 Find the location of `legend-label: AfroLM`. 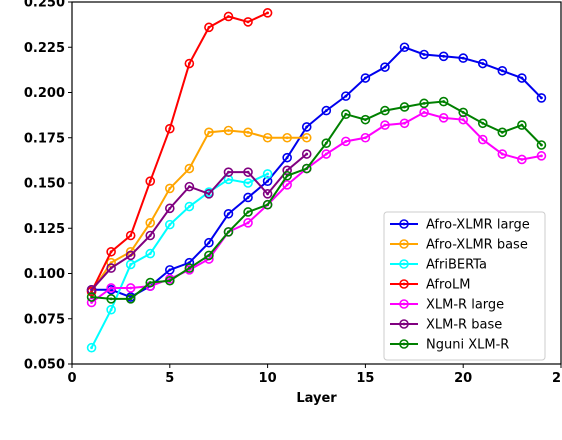

legend-label: AfroLM is located at coordinates (448, 285).